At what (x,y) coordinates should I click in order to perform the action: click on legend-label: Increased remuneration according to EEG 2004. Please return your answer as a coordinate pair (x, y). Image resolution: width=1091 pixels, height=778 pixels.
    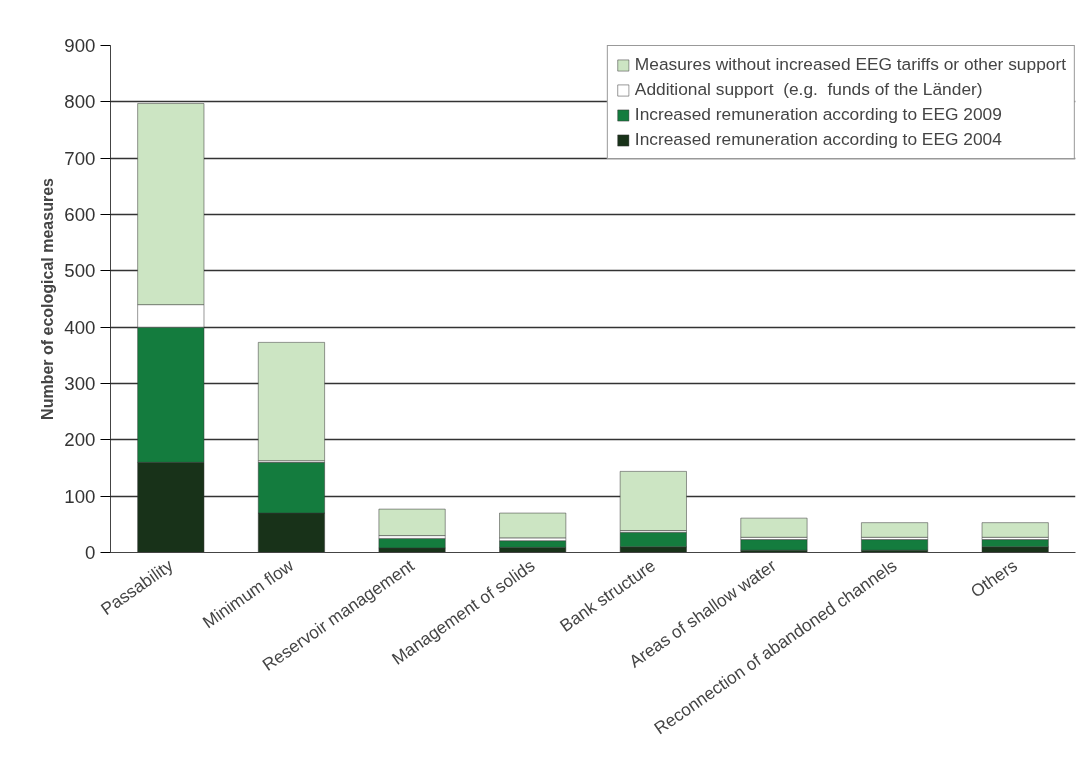
    Looking at the image, I should click on (818, 139).